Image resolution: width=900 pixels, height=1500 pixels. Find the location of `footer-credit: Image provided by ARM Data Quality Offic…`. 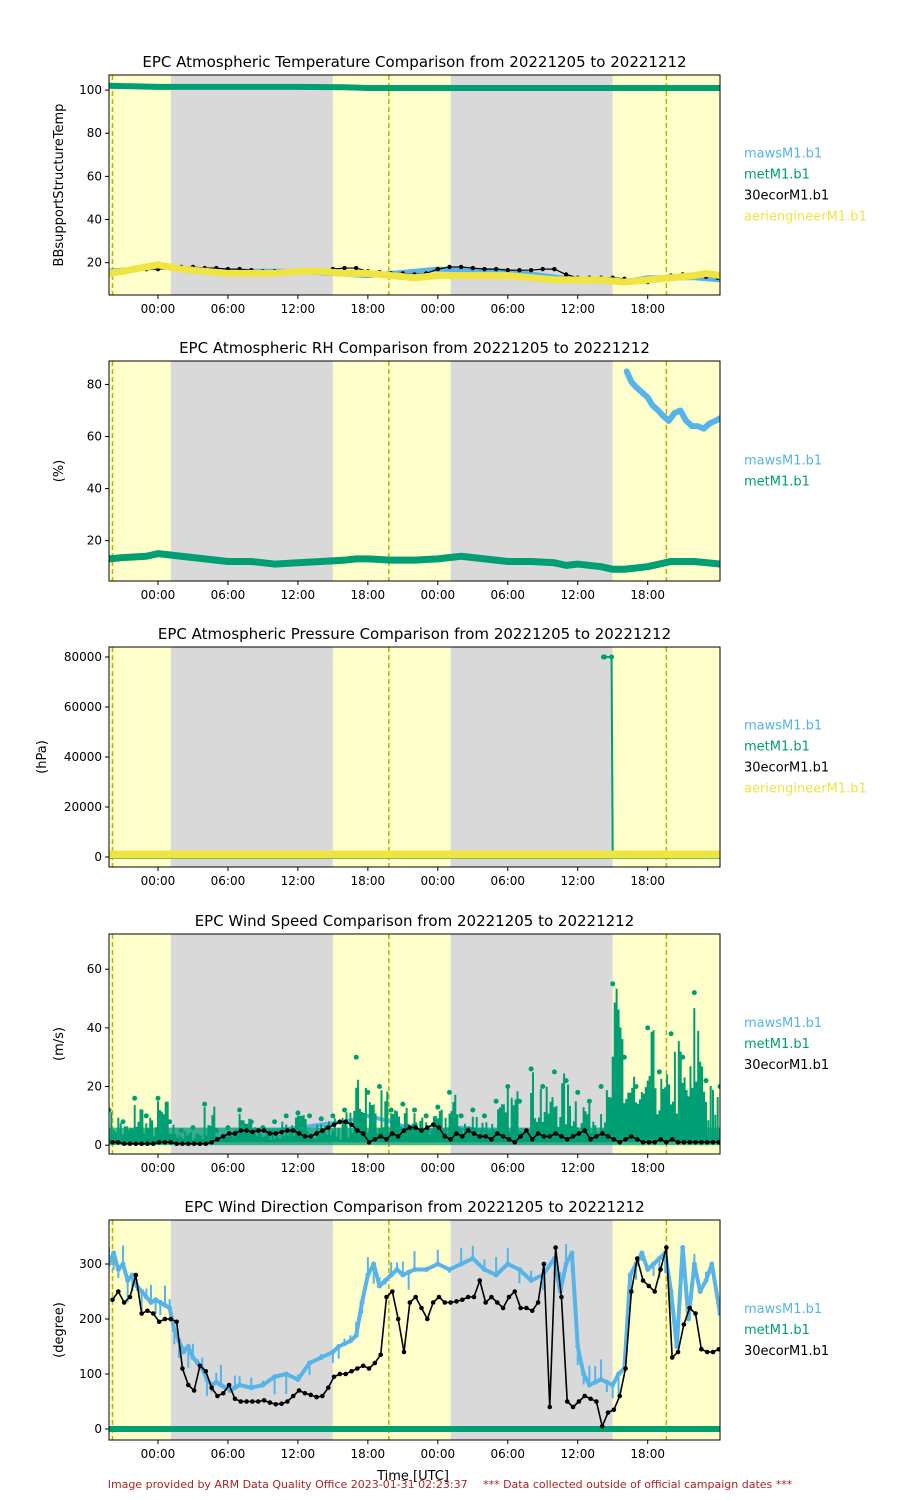

footer-credit: Image provided by ARM Data Quality Offic… is located at coordinates (287, 1484).